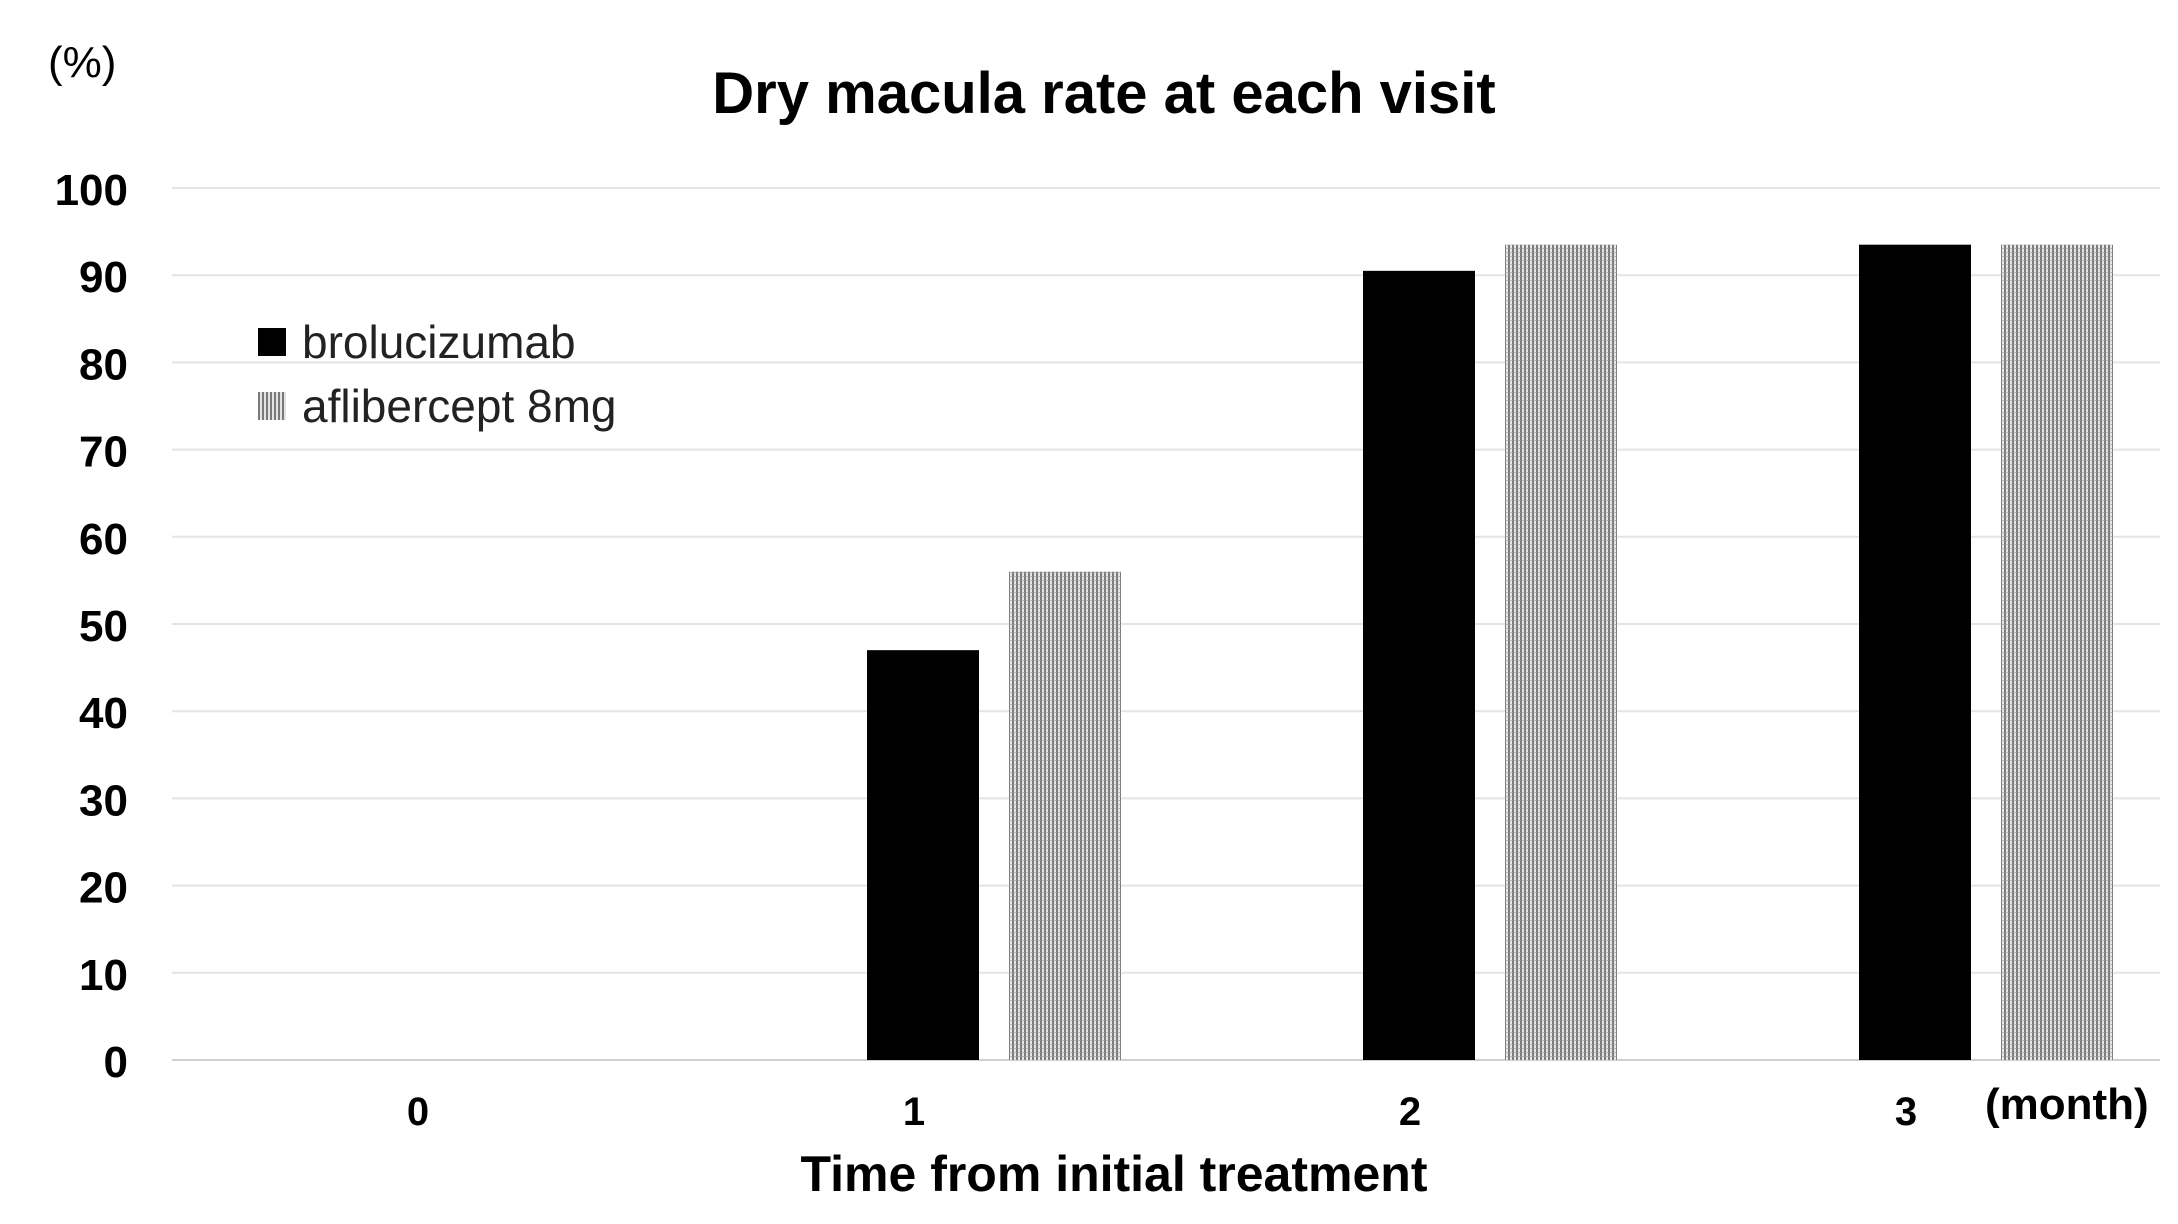 Image resolution: width=2178 pixels, height=1224 pixels. Describe the element at coordinates (103, 452) in the screenshot. I see `y-tick-label: 70` at that location.